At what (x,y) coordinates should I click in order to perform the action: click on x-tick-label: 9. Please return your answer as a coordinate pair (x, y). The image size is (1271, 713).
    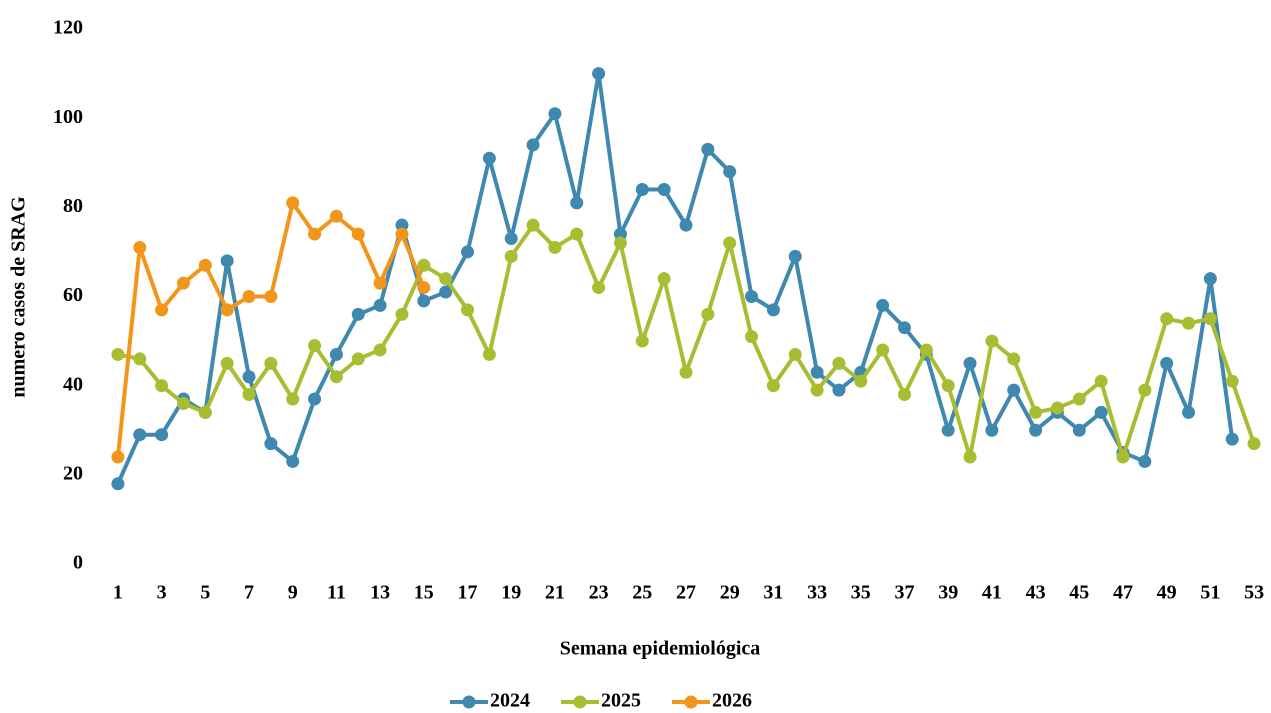
    Looking at the image, I should click on (293, 593).